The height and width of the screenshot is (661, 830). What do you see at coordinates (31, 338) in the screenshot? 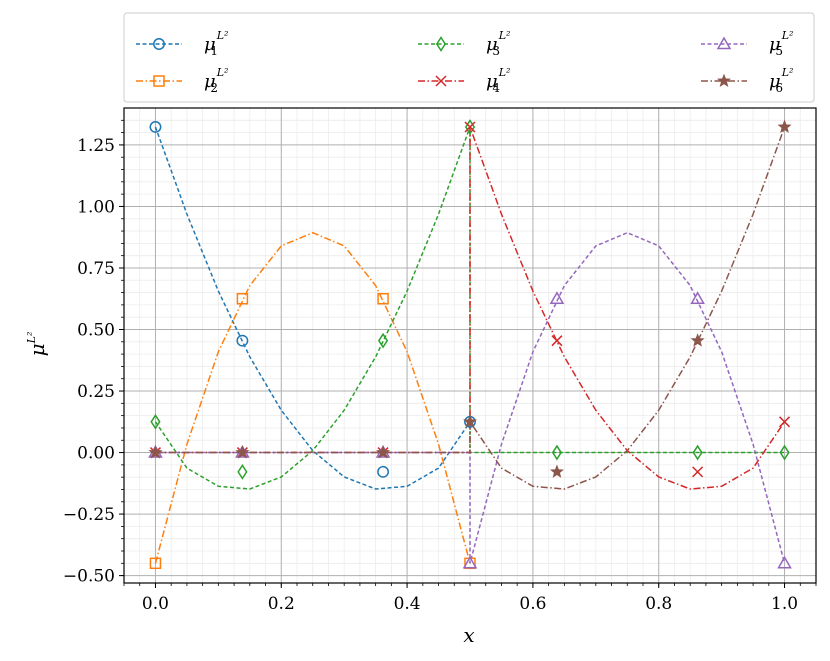
I see `y-axis-label-superscript: L²` at bounding box center [31, 338].